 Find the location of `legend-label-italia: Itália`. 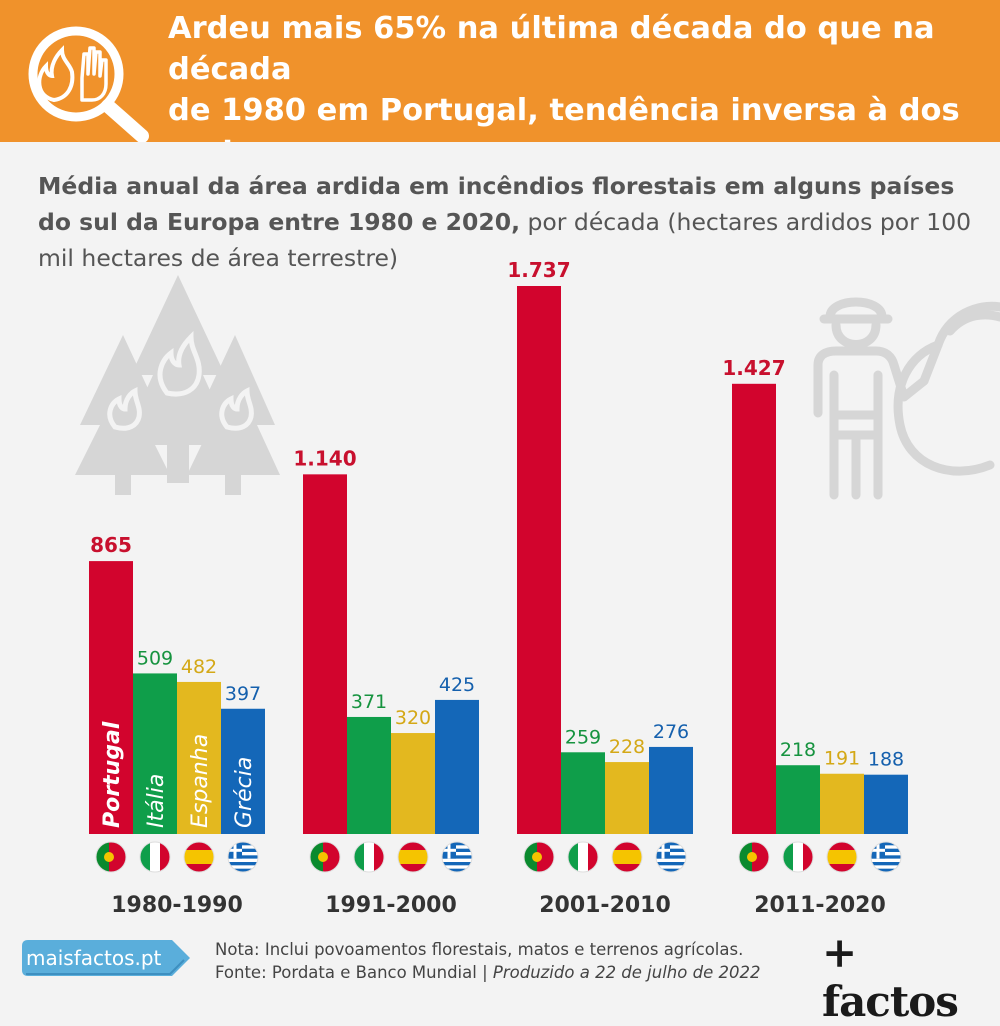

legend-label-italia: Itália is located at coordinates (156, 801).